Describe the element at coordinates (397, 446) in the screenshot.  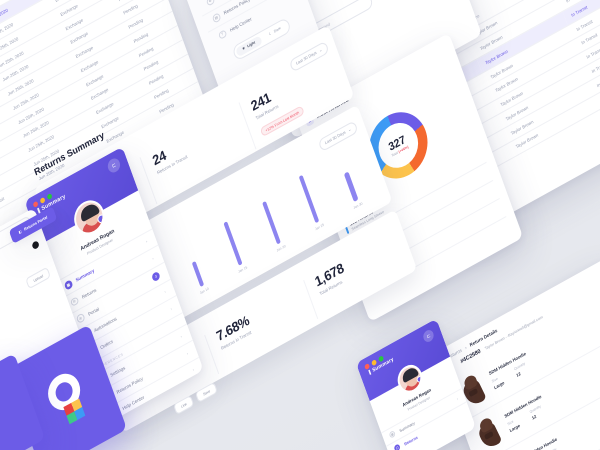
I see `box-icon: ▢` at that location.